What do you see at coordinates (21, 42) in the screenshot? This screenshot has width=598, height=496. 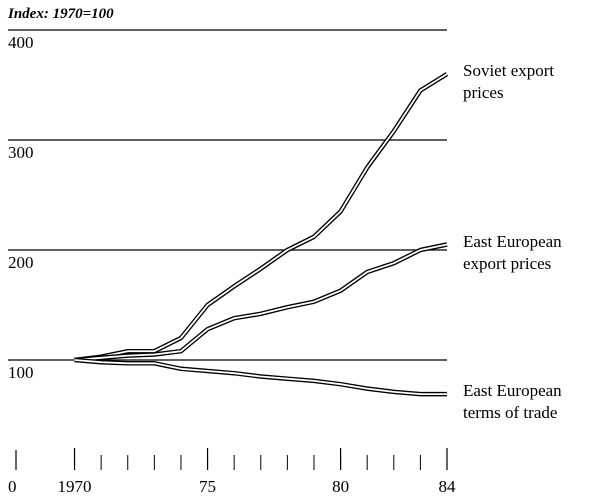 I see `y-tick-label: 400` at bounding box center [21, 42].